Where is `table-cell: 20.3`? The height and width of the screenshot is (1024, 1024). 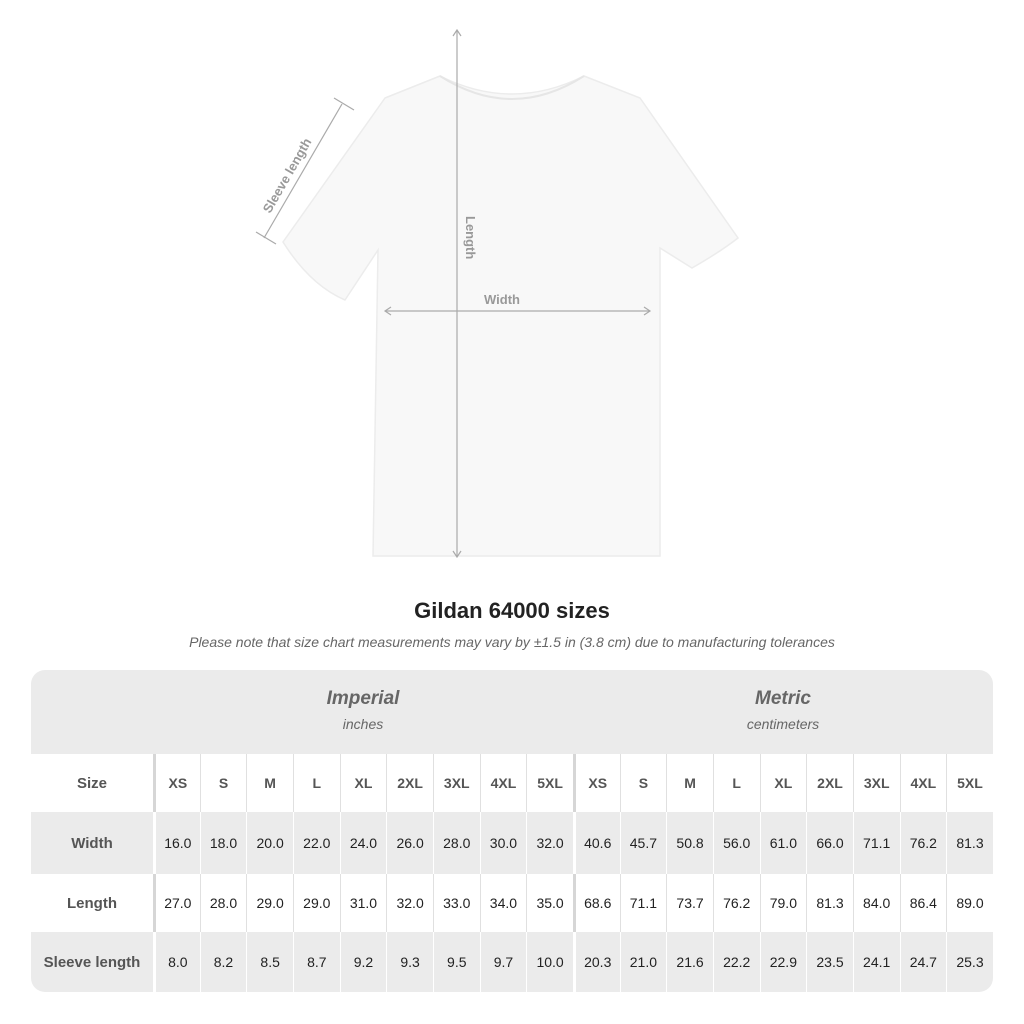
table-cell: 20.3 is located at coordinates (596, 962).